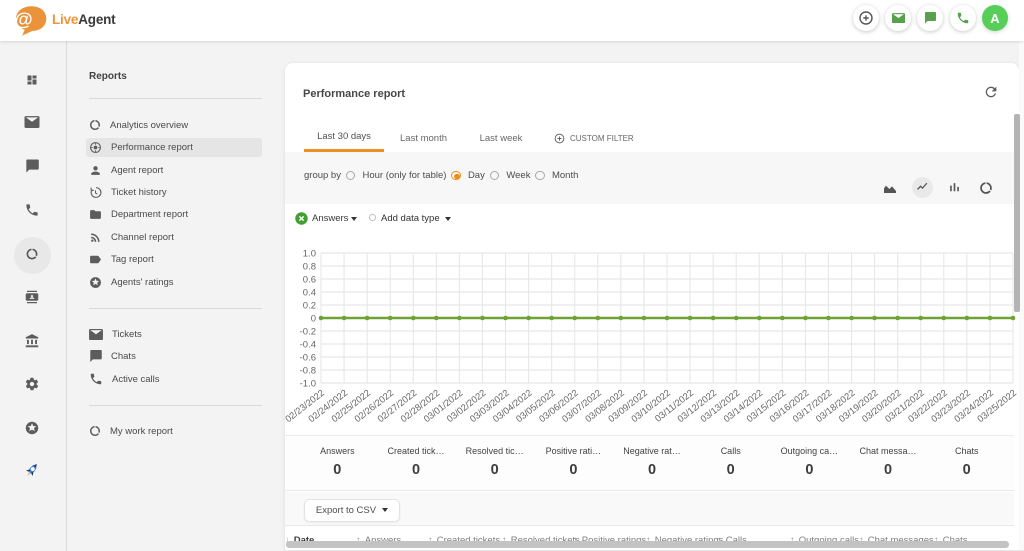 The width and height of the screenshot is (1024, 551). I want to click on svg-text: 1.0, so click(309, 254).